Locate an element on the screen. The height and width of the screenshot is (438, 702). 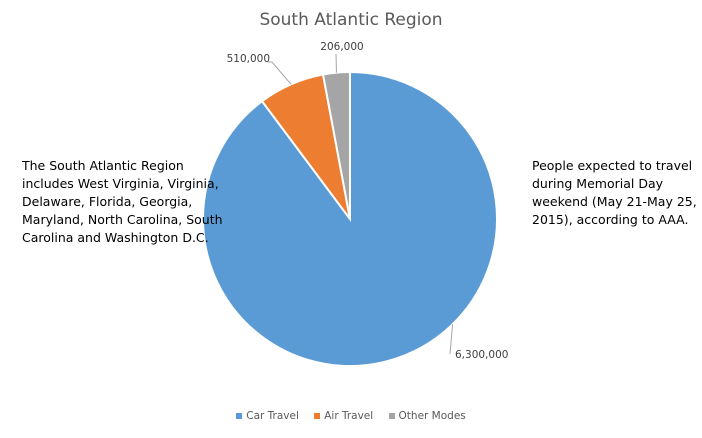
legend: Car Travel Air Travel Other Modes is located at coordinates (351, 416).